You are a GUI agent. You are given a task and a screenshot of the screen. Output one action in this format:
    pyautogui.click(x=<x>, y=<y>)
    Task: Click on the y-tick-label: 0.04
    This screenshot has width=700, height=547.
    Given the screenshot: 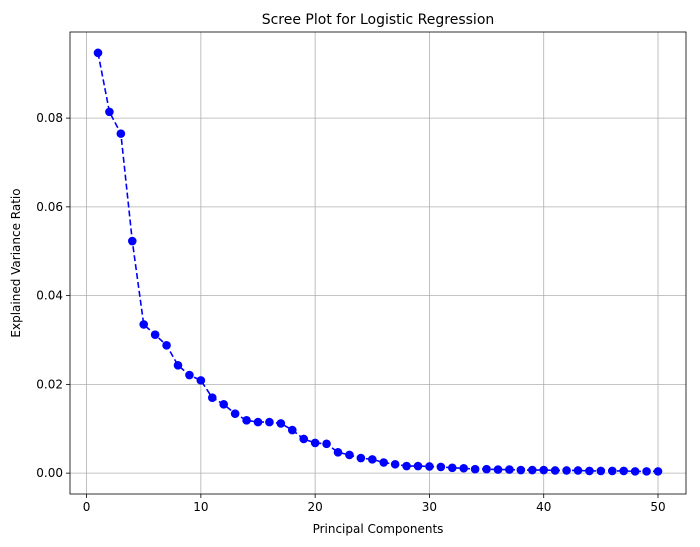 What is the action you would take?
    pyautogui.click(x=49, y=296)
    